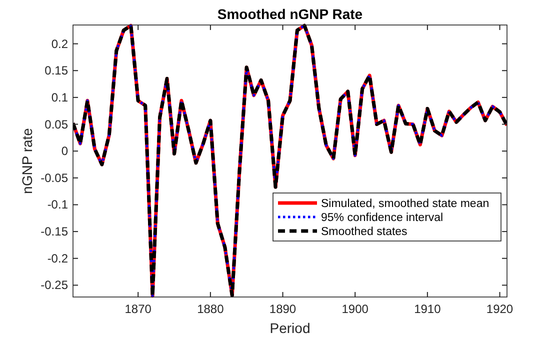  Describe the element at coordinates (382, 218) in the screenshot. I see `legend-label: 95% confidence interval` at that location.